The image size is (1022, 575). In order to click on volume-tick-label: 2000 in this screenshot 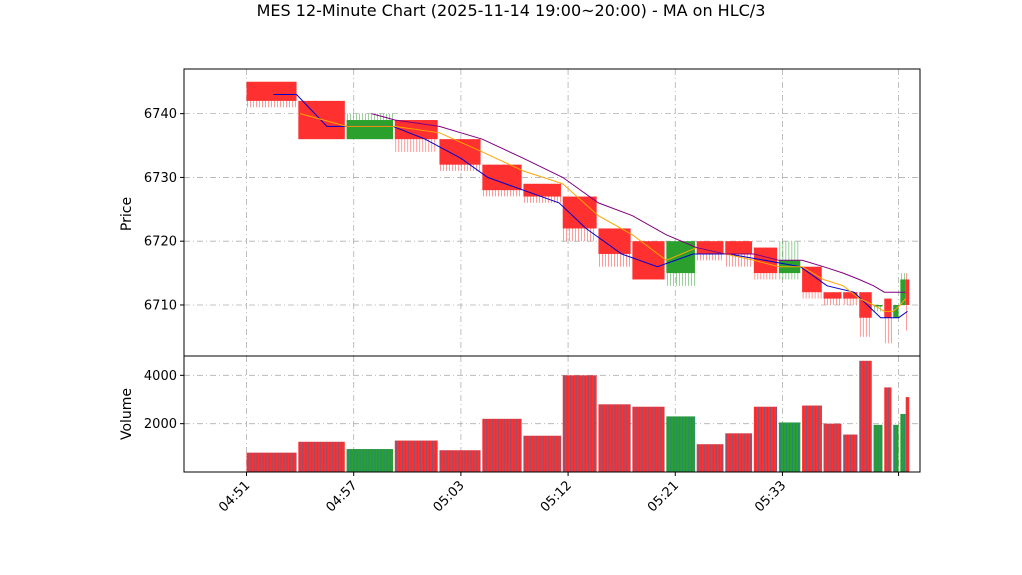, I will do `click(160, 424)`.